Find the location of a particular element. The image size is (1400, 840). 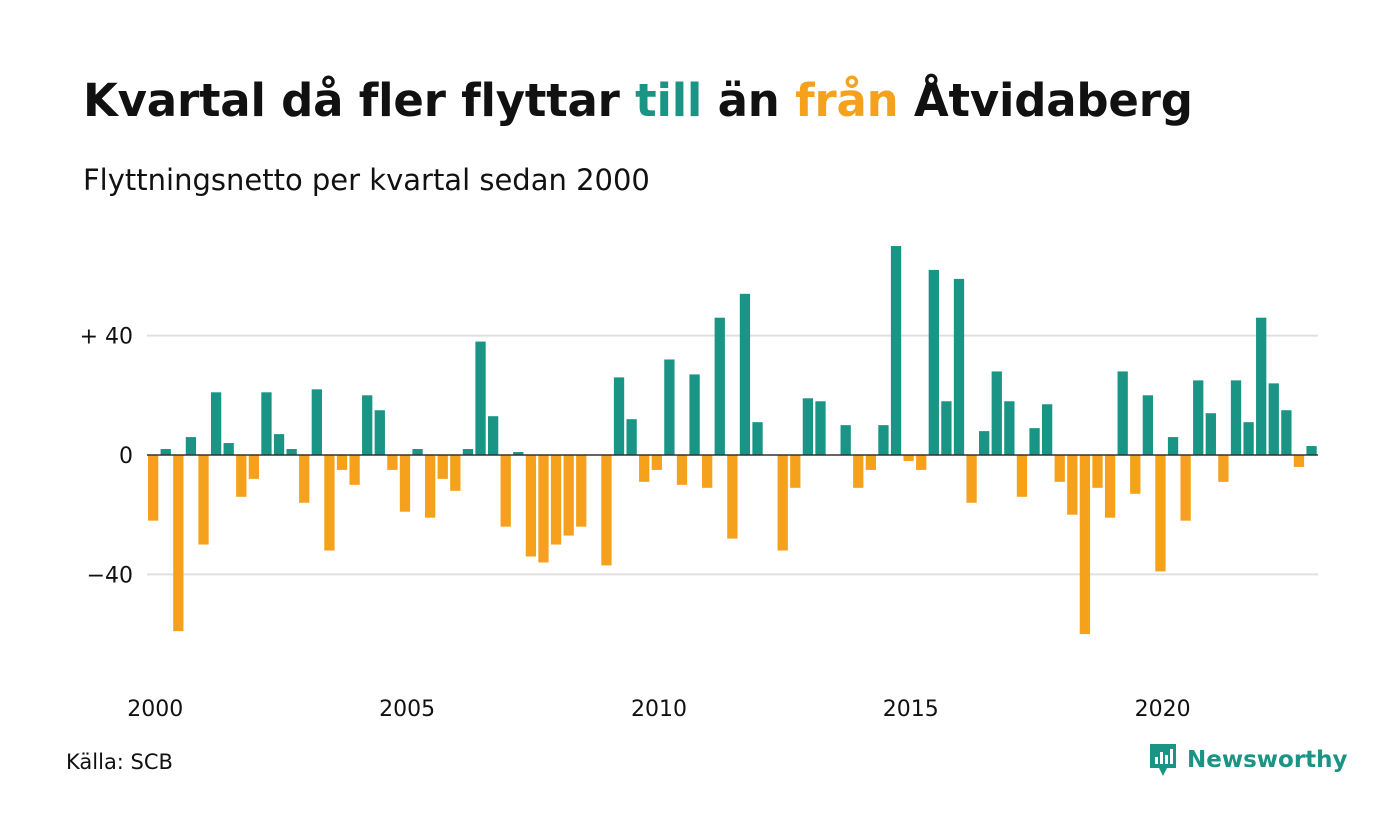

x-tick-labels: 2000 2005 2010 2015 2020 is located at coordinates (658, 709).